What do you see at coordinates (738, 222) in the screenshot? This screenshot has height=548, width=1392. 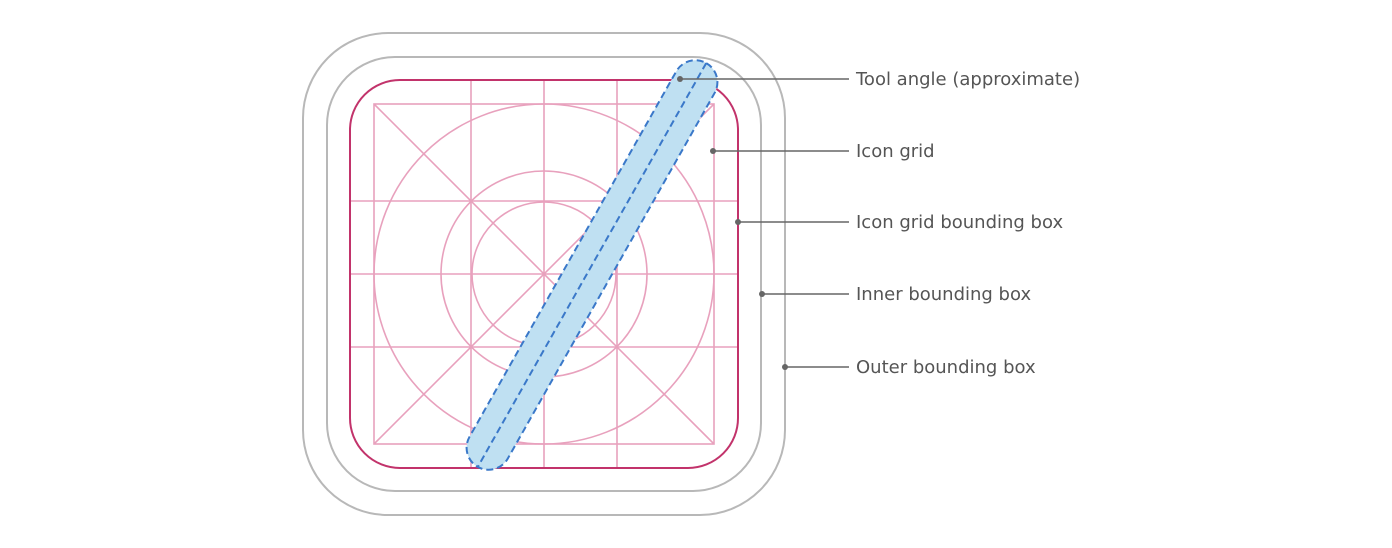 I see `dot-icon-grid-bbox` at bounding box center [738, 222].